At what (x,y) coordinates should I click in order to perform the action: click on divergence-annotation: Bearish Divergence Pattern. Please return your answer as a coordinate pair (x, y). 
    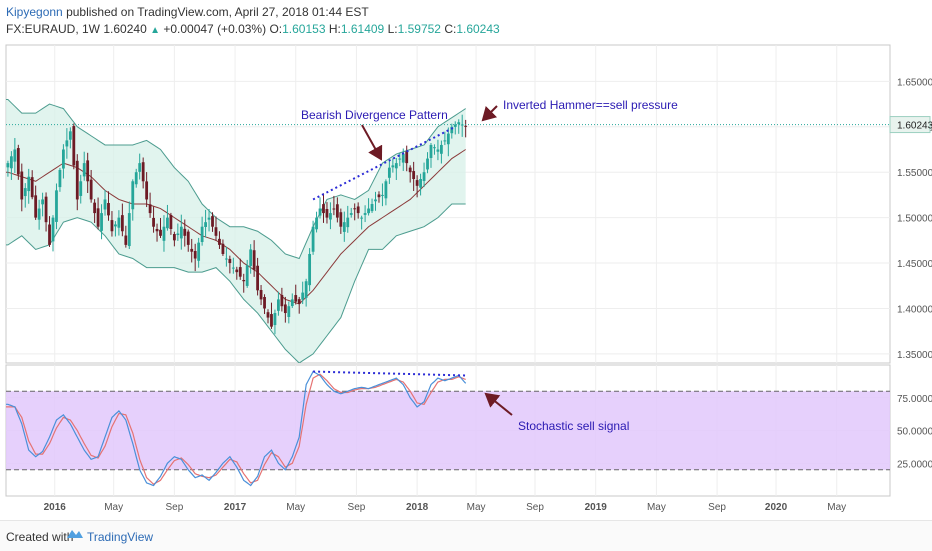
    Looking at the image, I should click on (374, 115).